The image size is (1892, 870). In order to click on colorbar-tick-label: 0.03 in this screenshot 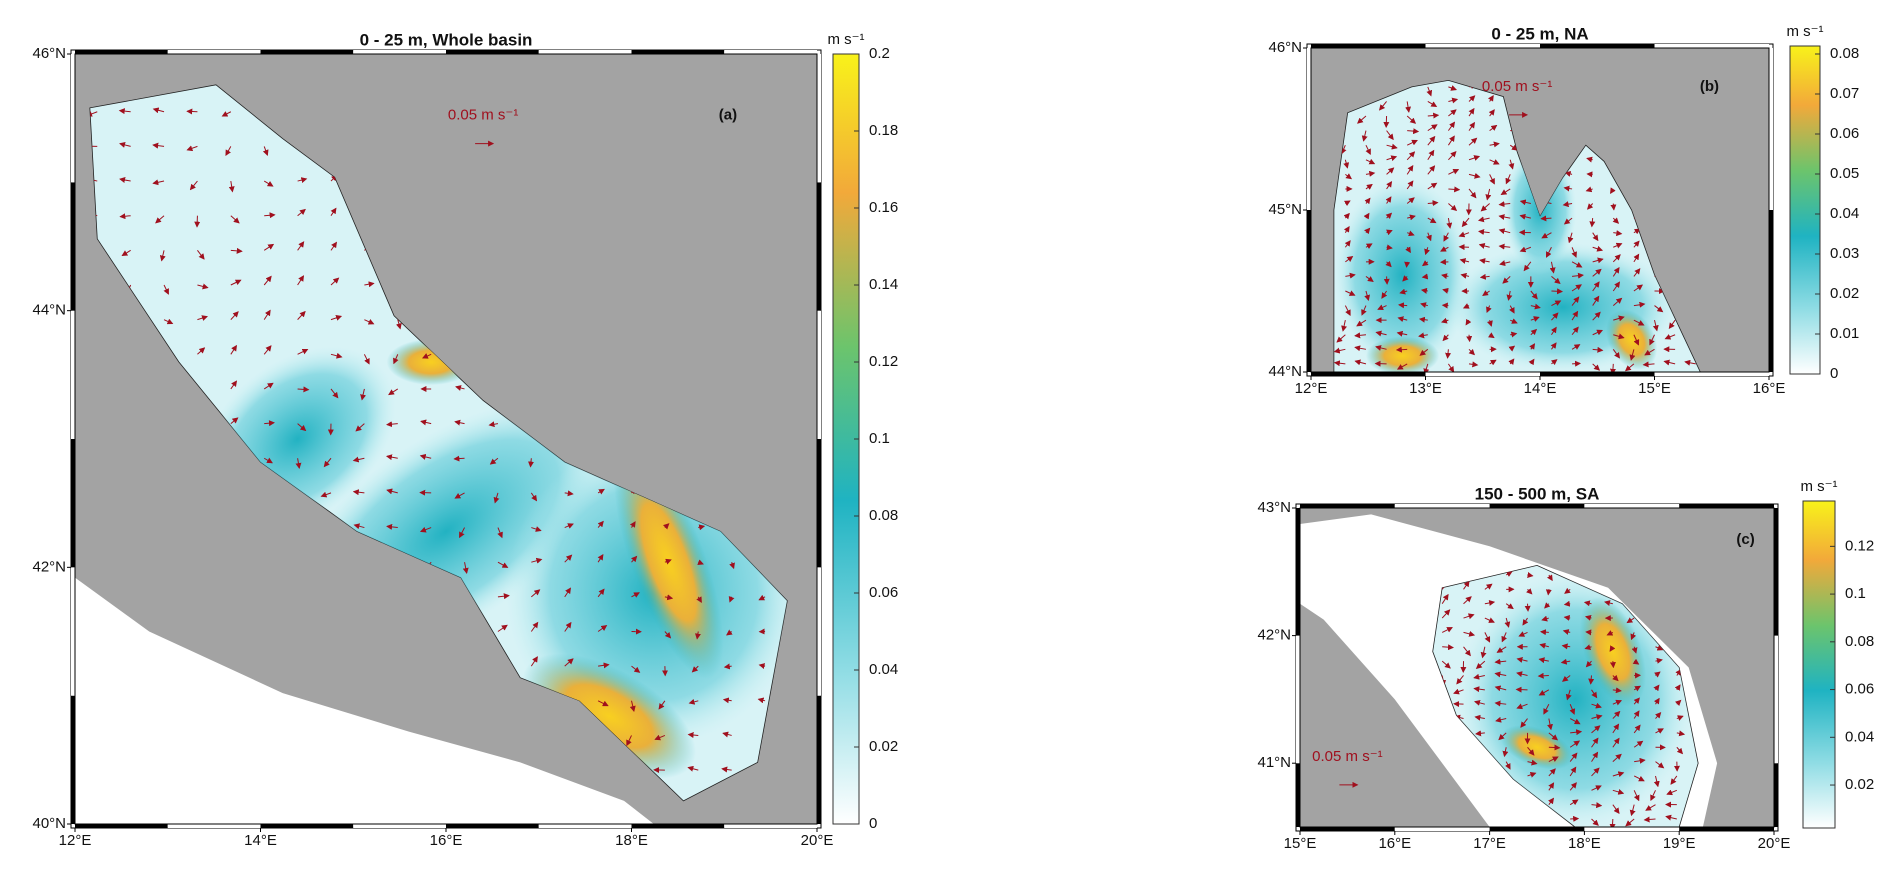, I will do `click(1844, 253)`.